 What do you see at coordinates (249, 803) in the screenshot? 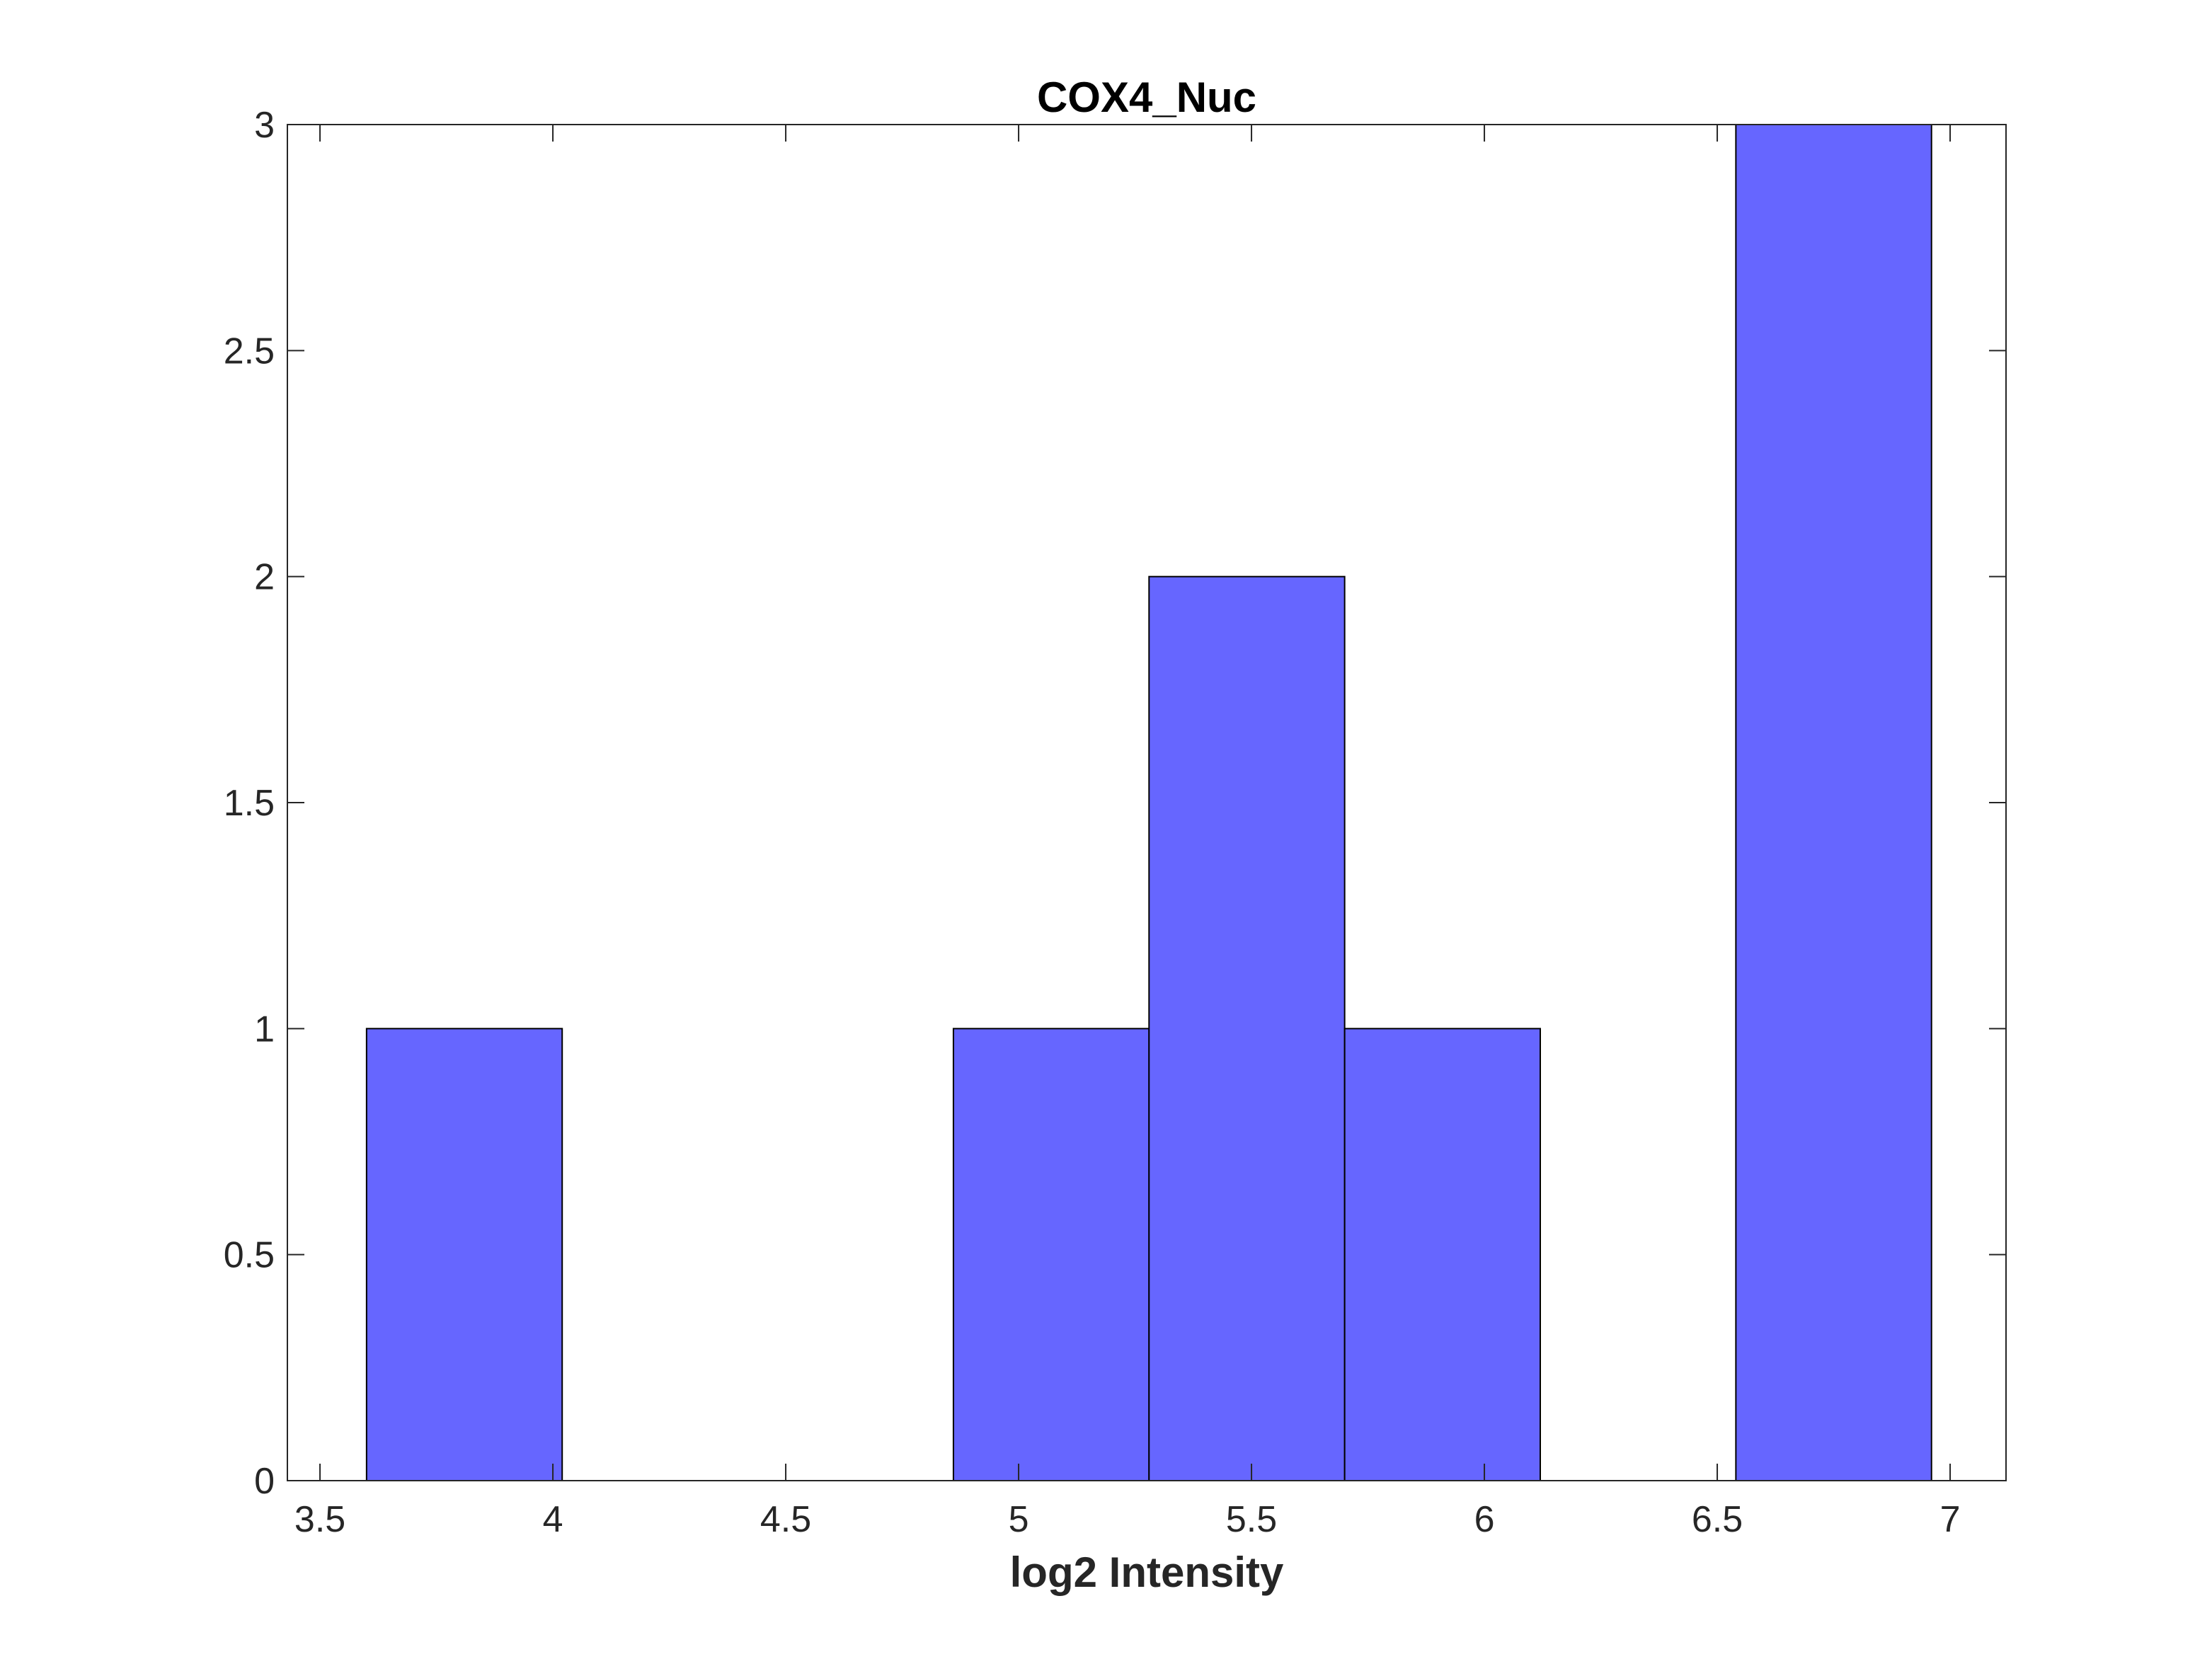
I see `y-tick-label: 1.5` at bounding box center [249, 803].